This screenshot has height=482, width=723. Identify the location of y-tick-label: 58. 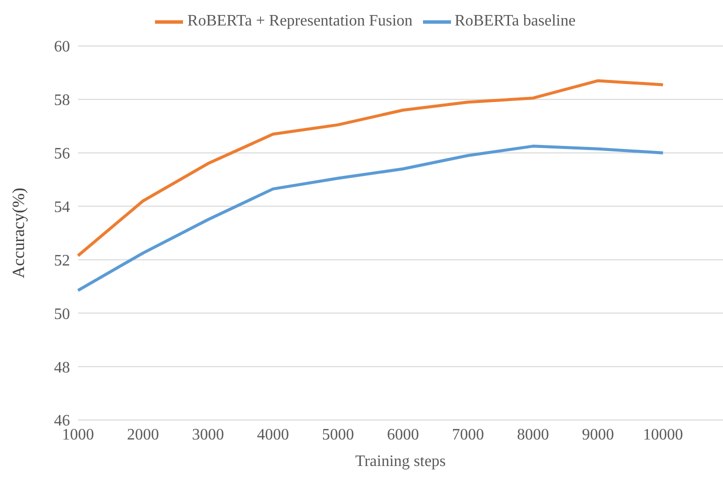
(62, 101).